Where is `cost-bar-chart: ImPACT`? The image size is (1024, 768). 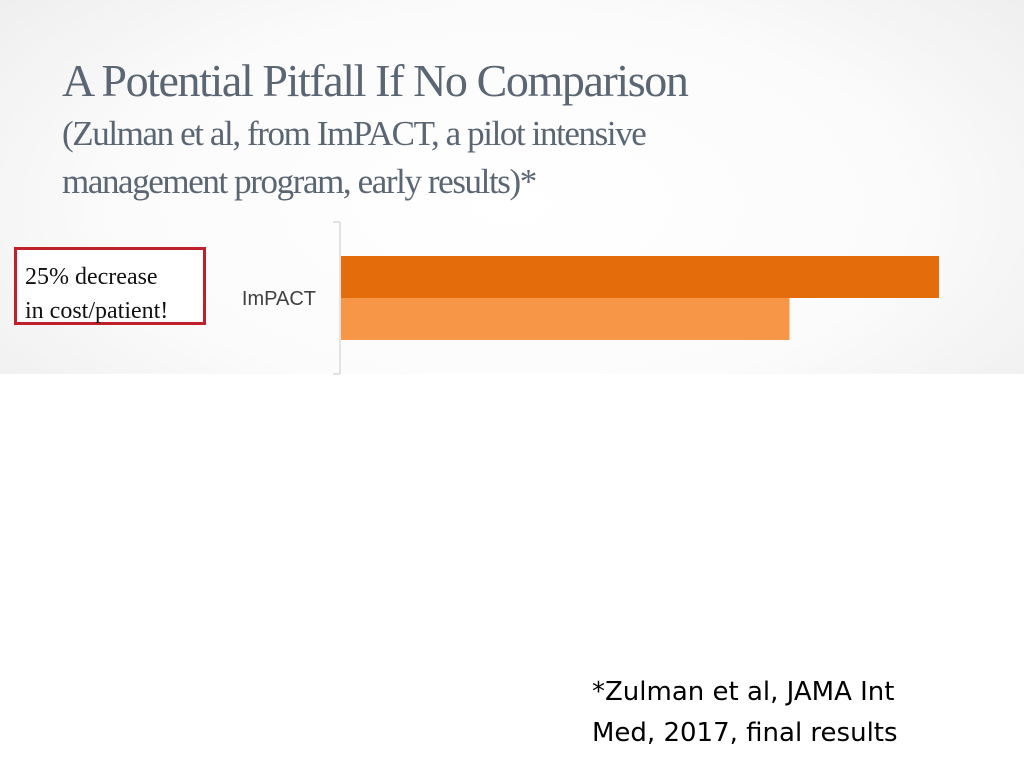
cost-bar-chart: ImPACT is located at coordinates (590, 298).